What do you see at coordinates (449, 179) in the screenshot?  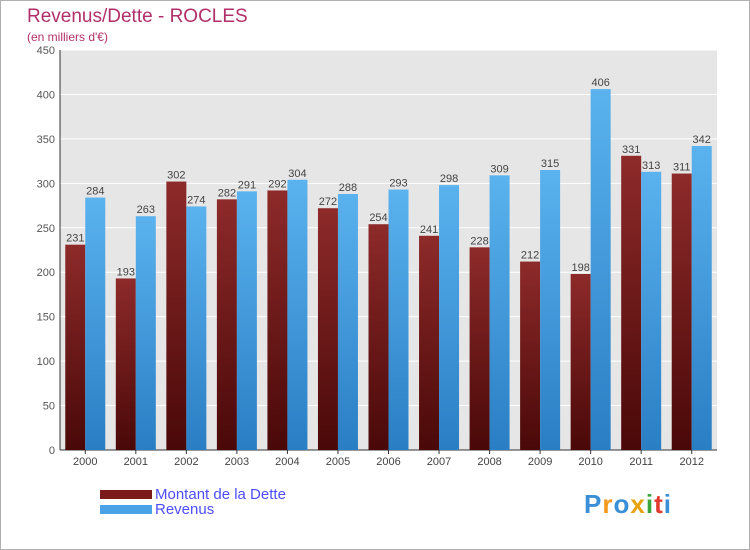 I see `value-label-revenus: 298` at bounding box center [449, 179].